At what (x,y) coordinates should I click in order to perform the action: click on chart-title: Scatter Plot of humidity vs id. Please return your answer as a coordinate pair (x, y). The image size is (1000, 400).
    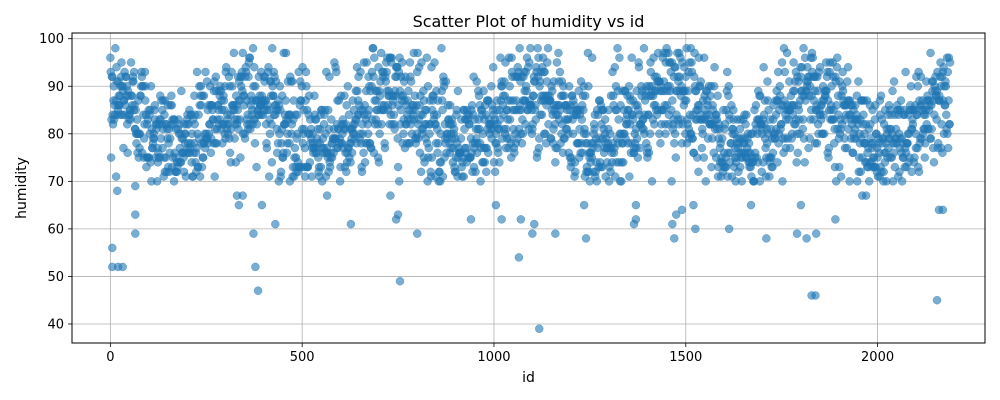
    Looking at the image, I should click on (529, 21).